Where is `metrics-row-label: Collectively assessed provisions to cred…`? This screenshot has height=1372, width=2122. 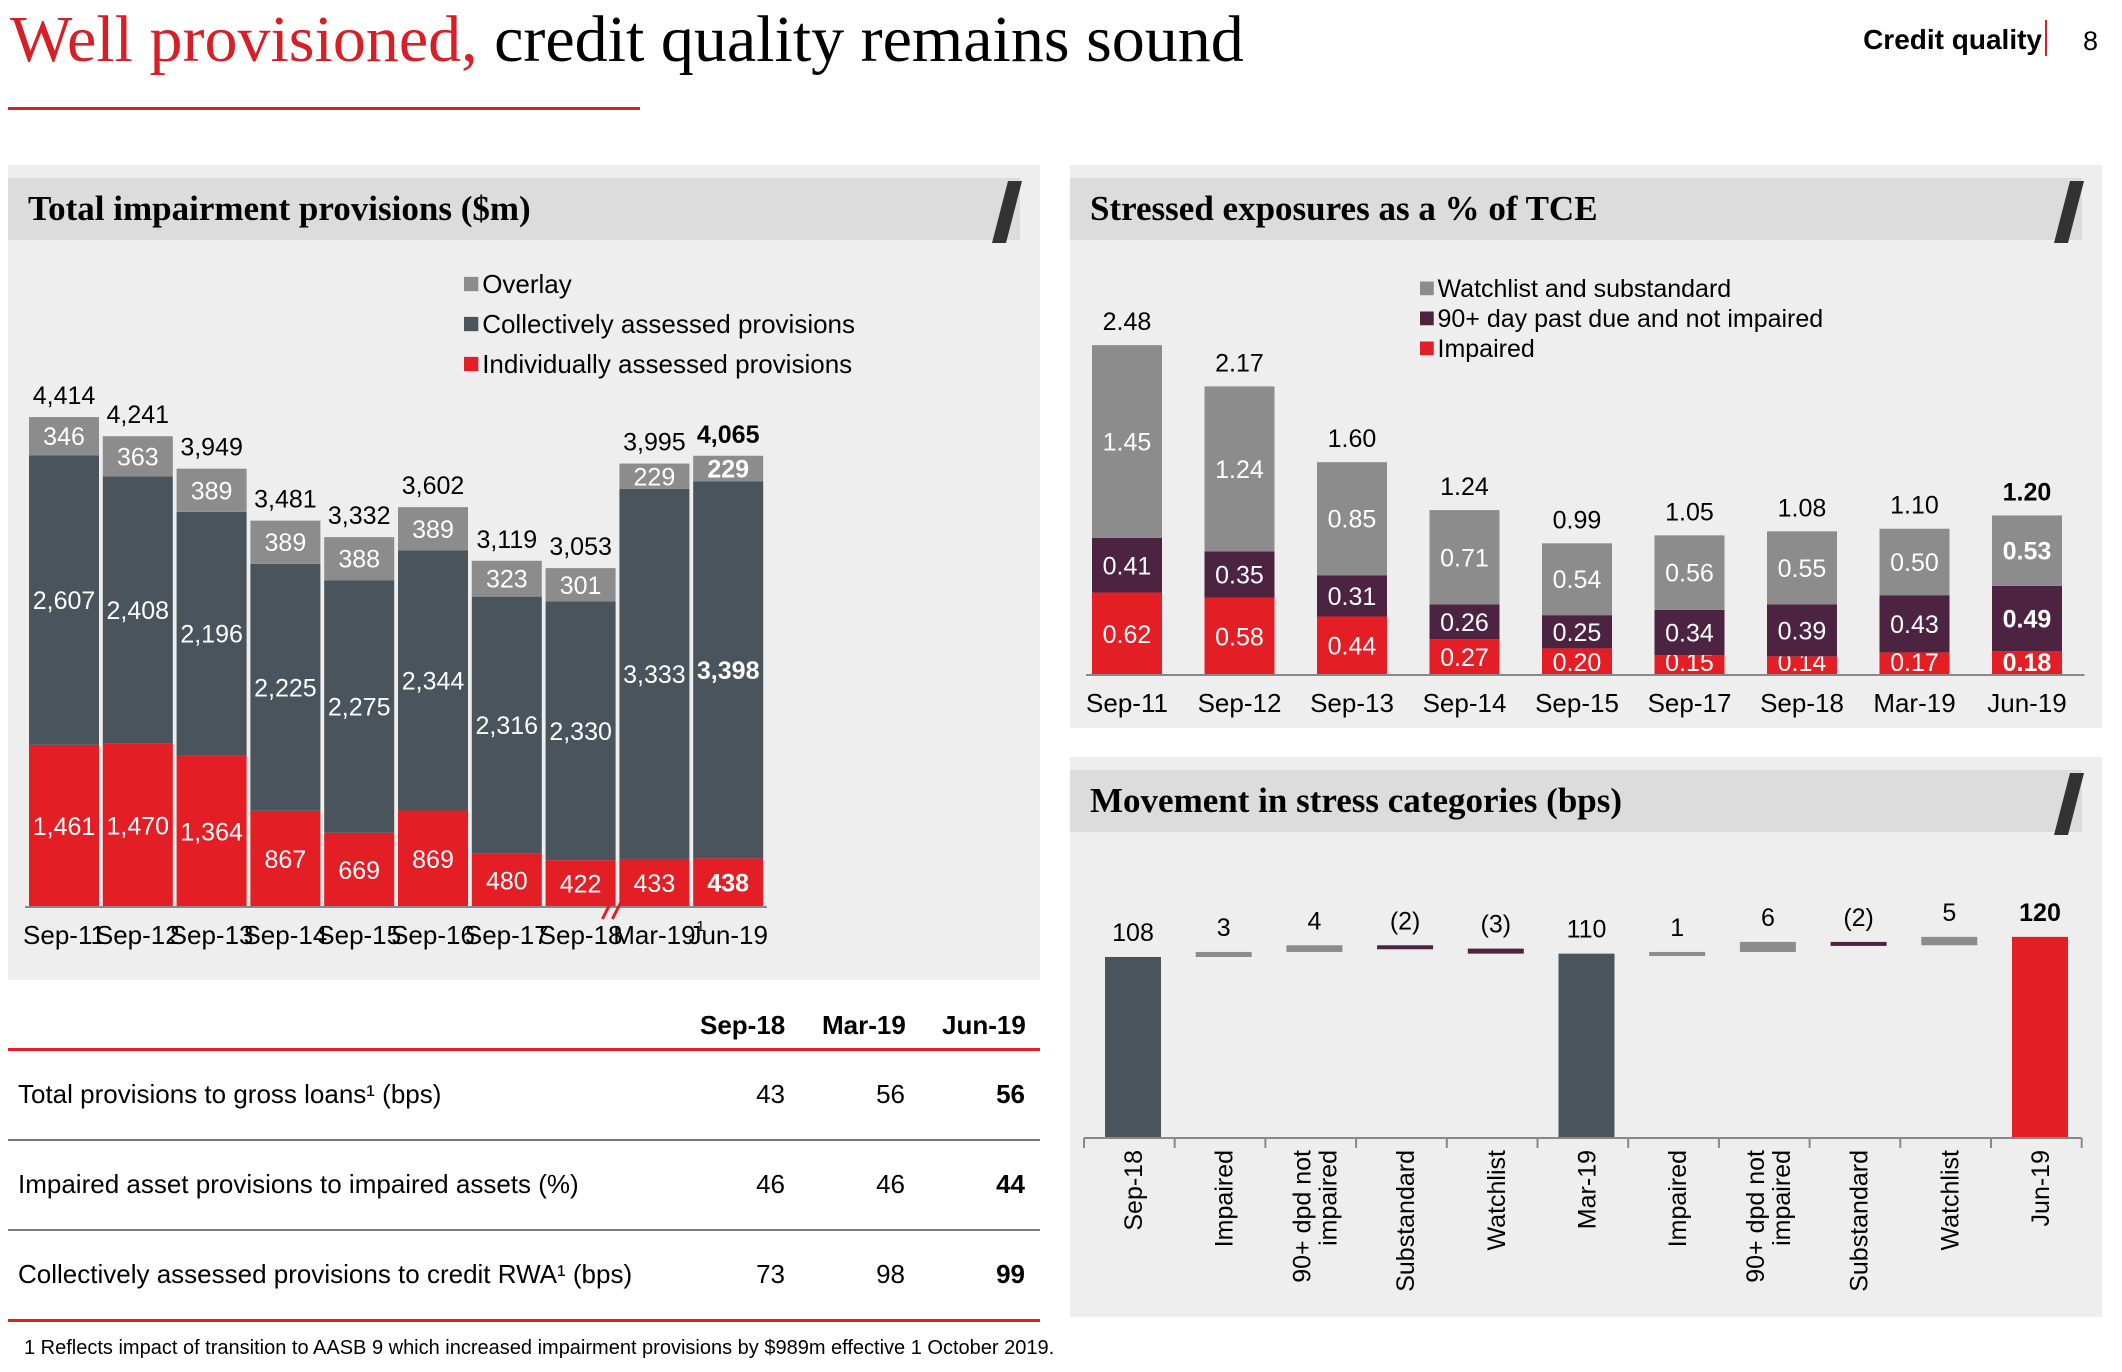
metrics-row-label: Collectively assessed provisions to cred… is located at coordinates (325, 1274).